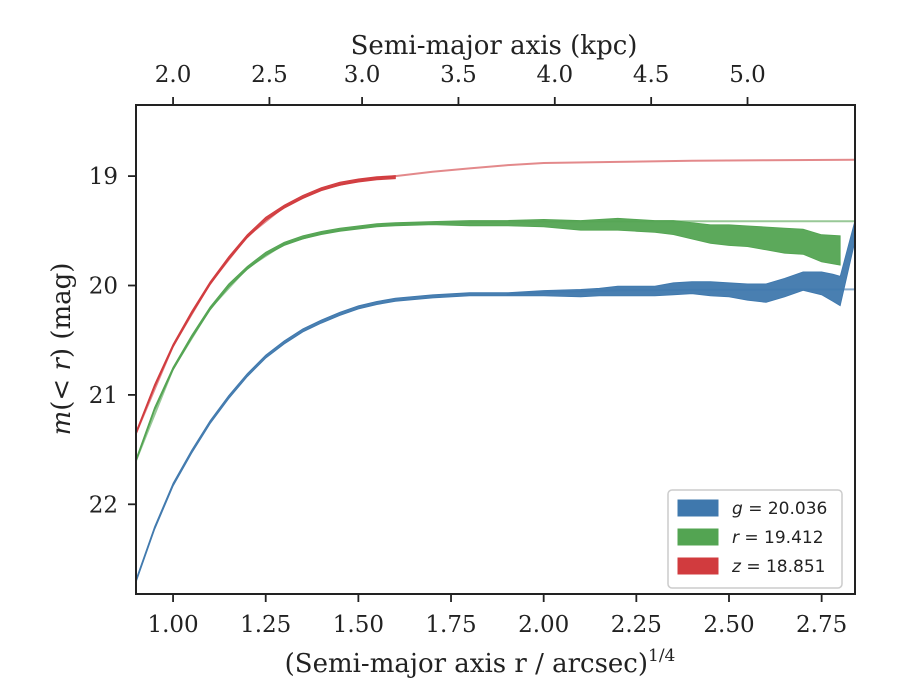 The width and height of the screenshot is (900, 700). What do you see at coordinates (62, 349) in the screenshot?
I see `y-axis-label: m(< r) (mag)` at bounding box center [62, 349].